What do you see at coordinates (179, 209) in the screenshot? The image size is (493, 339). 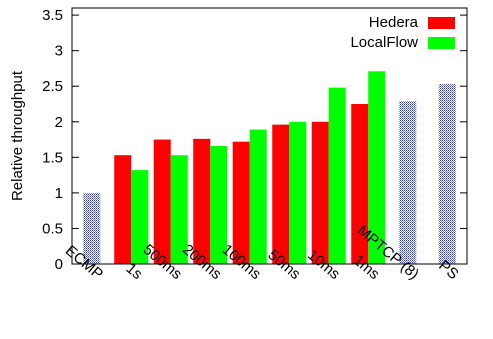 I see `bar-500ms-localflow` at bounding box center [179, 209].